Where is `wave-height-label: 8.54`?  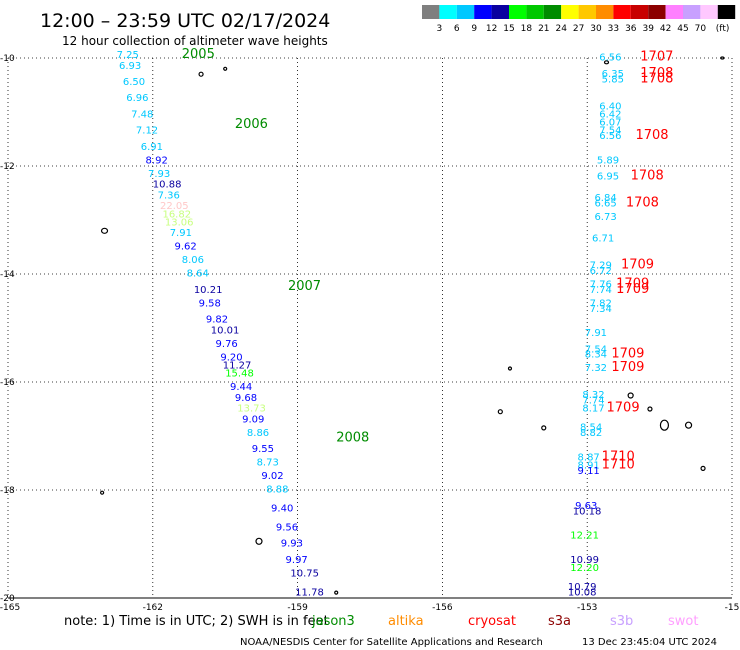
wave-height-label: 8.54 is located at coordinates (591, 428).